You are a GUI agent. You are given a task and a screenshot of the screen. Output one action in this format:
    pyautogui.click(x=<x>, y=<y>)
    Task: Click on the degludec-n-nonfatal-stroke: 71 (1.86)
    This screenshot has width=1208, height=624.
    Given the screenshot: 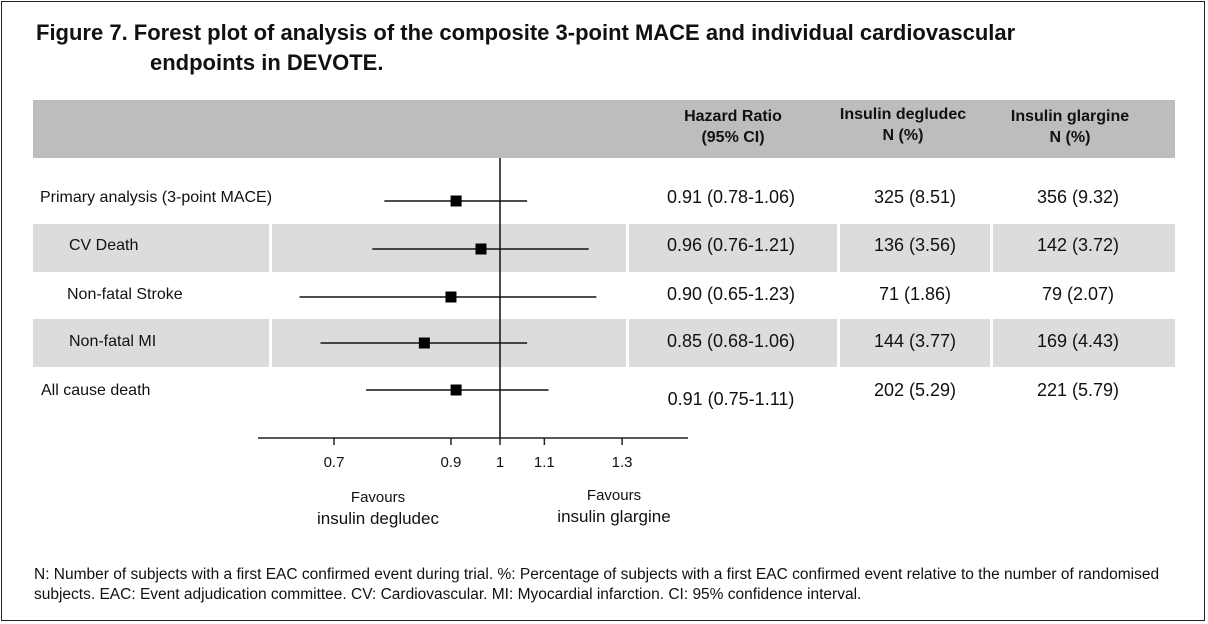 What is the action you would take?
    pyautogui.click(x=915, y=294)
    